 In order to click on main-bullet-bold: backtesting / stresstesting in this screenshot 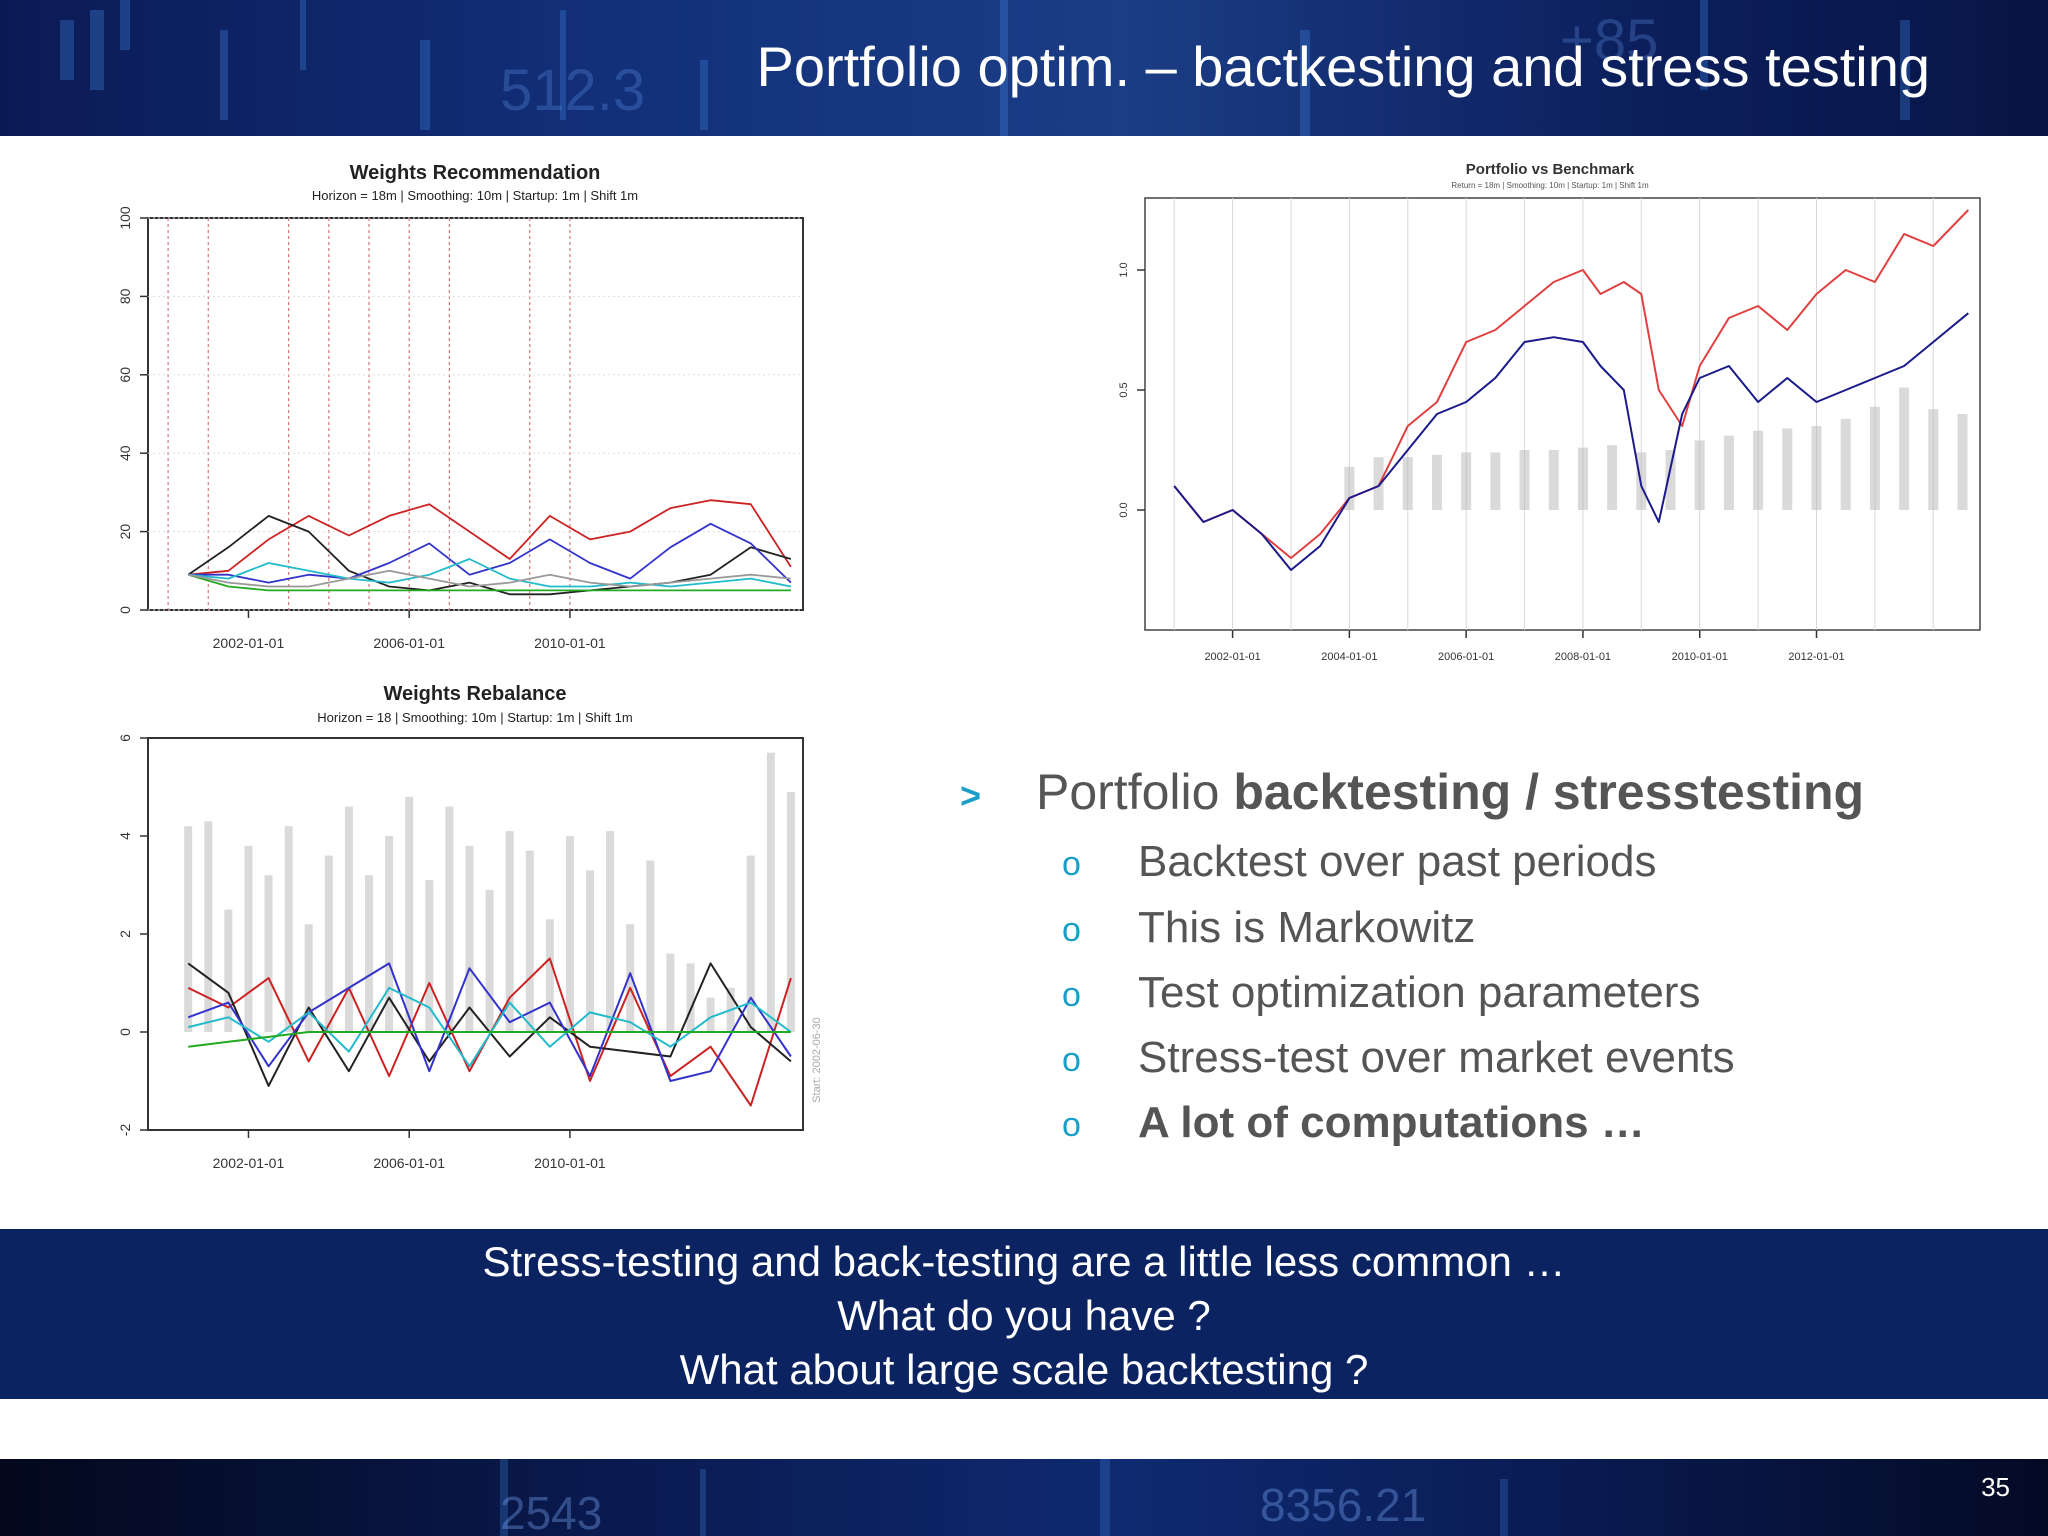, I will do `click(1549, 792)`.